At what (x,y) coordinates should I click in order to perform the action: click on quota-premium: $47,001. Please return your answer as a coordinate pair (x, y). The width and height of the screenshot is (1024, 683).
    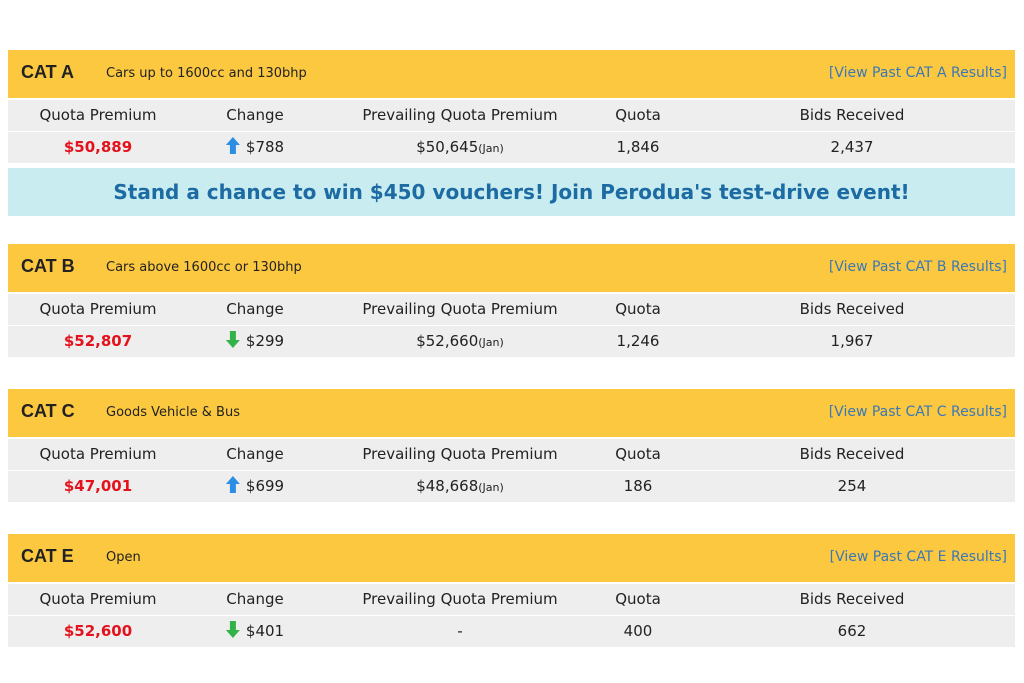
    Looking at the image, I should click on (98, 486).